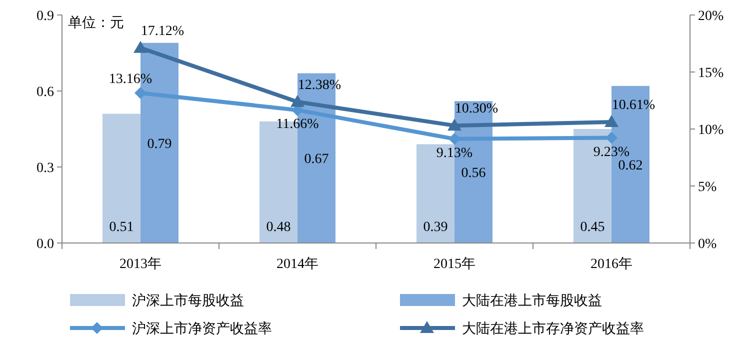 This screenshot has width=744, height=349. Describe the element at coordinates (45, 16) in the screenshot. I see `y-tick-label: 0.9` at that location.